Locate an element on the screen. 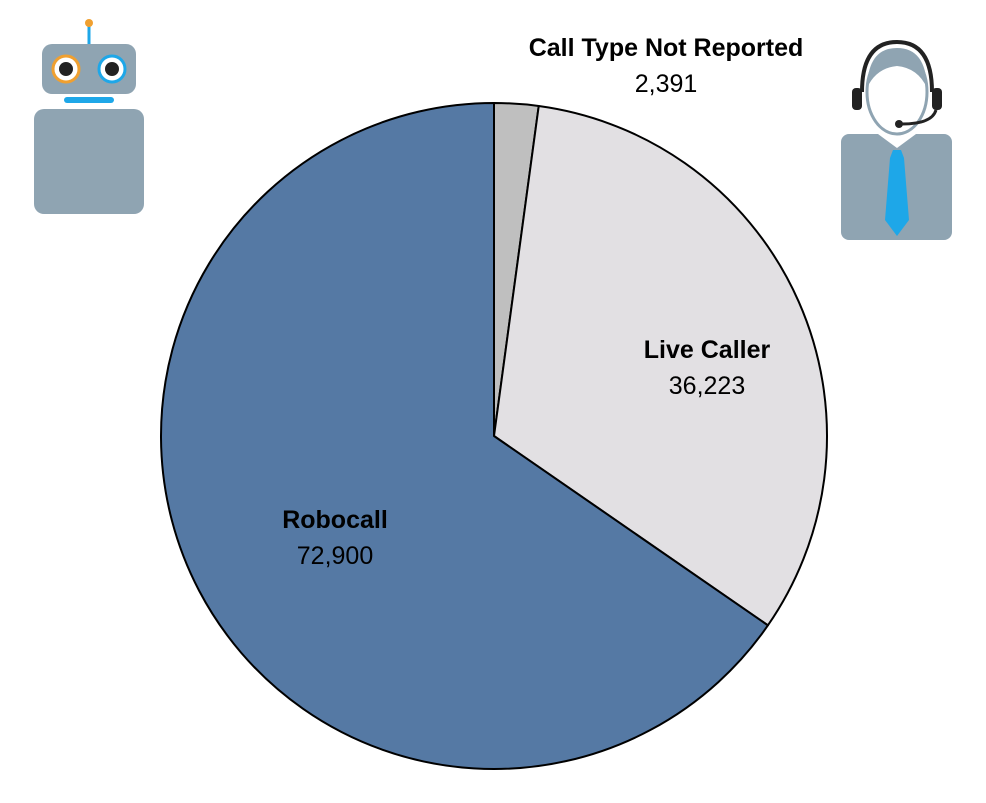 This screenshot has width=986, height=803. slice-label-robocall: Robocall 72,900 is located at coordinates (335, 538).